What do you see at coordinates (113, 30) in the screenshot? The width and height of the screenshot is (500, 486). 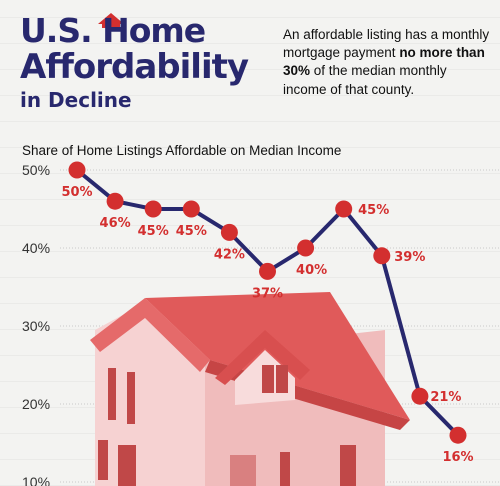 I see `title-line-1: U.S. Home` at bounding box center [113, 30].